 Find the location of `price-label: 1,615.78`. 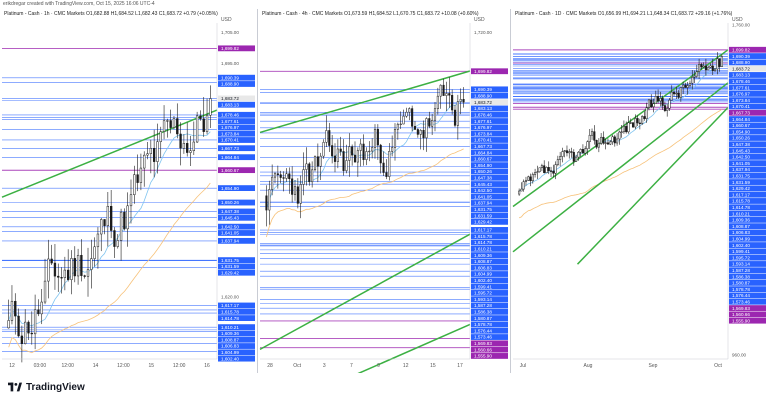

price-label: 1,615.78 is located at coordinates (747, 201).